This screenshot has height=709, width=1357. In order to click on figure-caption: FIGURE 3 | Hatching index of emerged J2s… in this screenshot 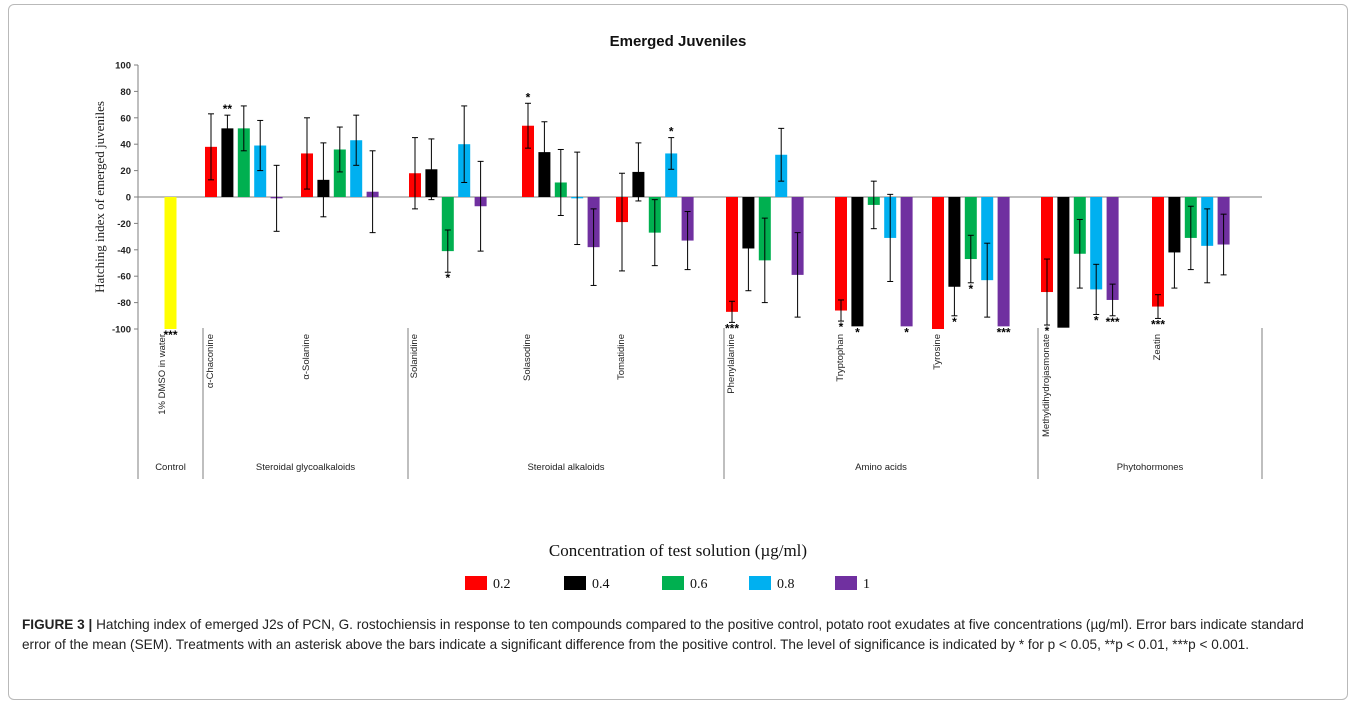, I will do `click(677, 635)`.